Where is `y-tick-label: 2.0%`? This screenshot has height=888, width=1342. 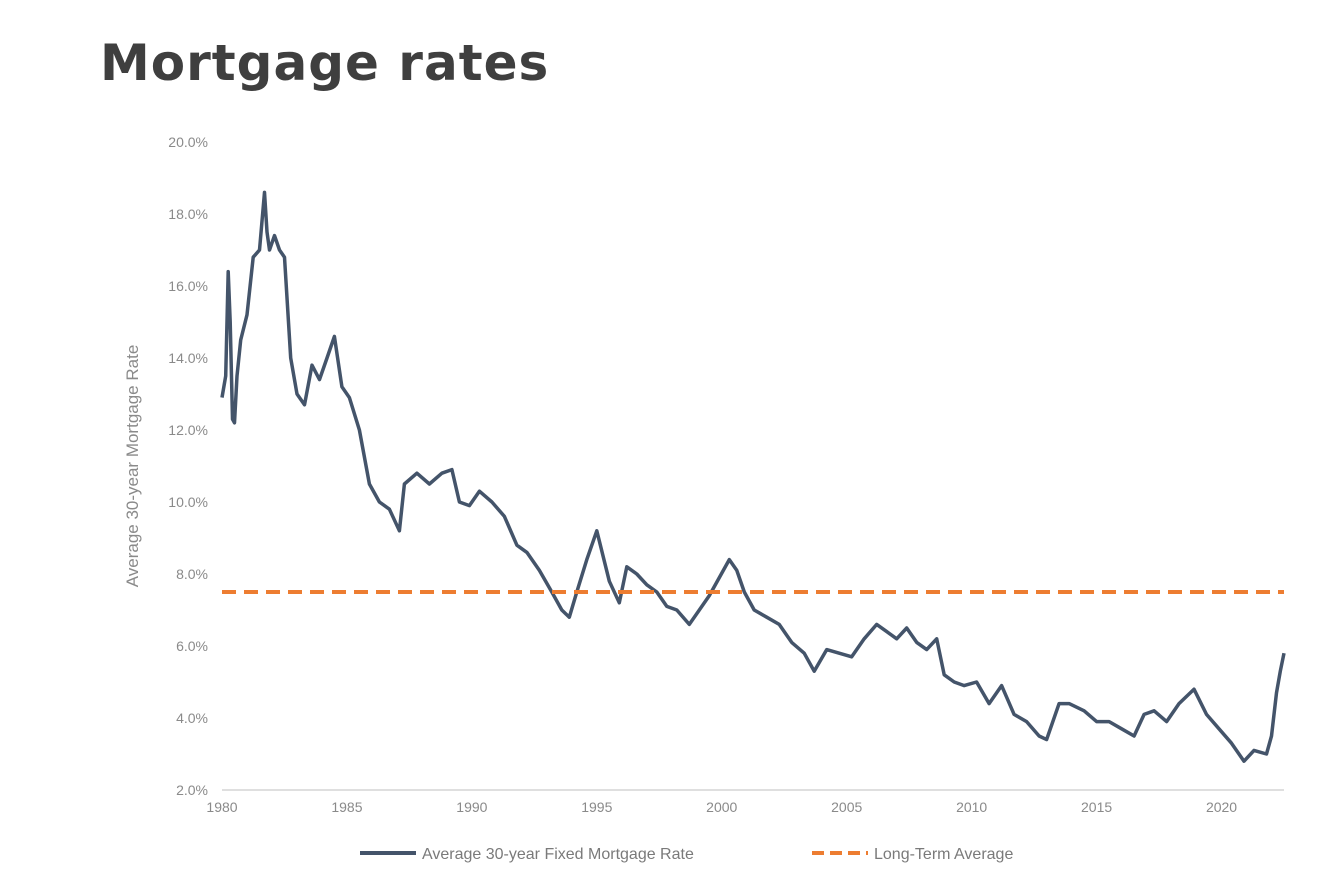 y-tick-label: 2.0% is located at coordinates (192, 790).